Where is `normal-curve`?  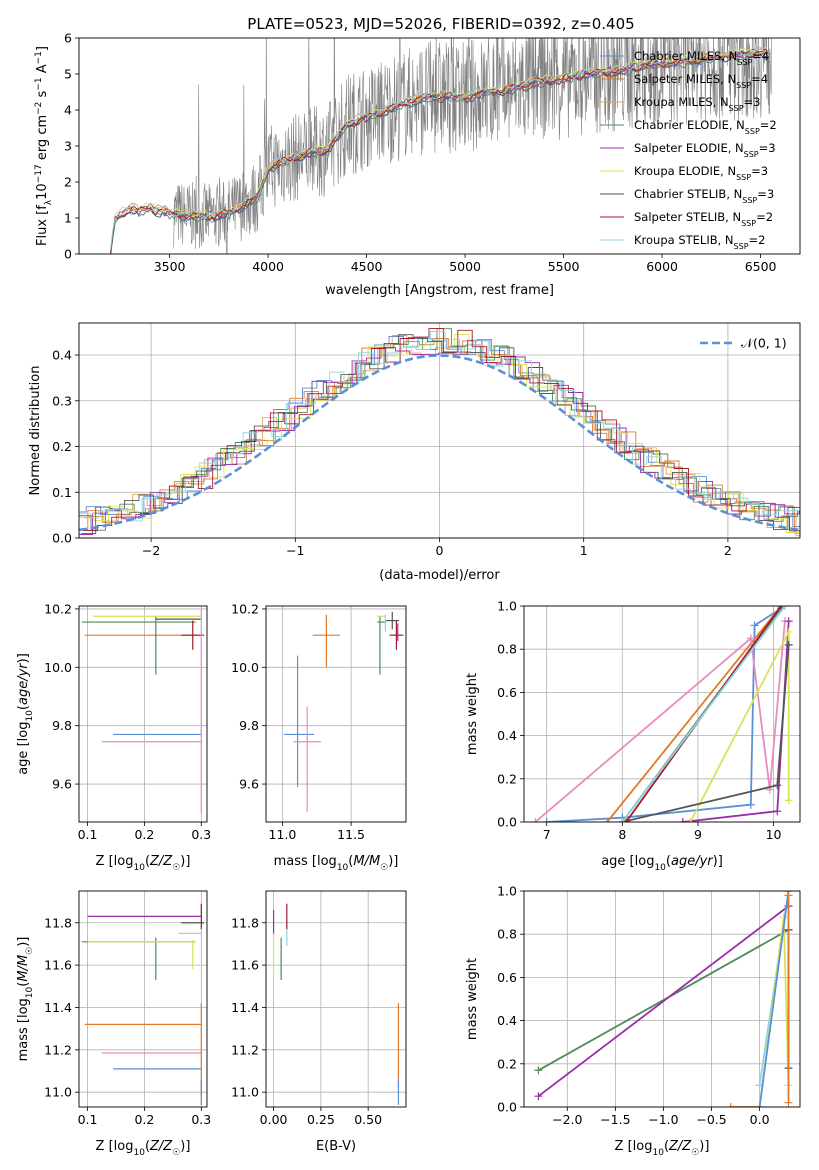
normal-curve is located at coordinates (439, 443).